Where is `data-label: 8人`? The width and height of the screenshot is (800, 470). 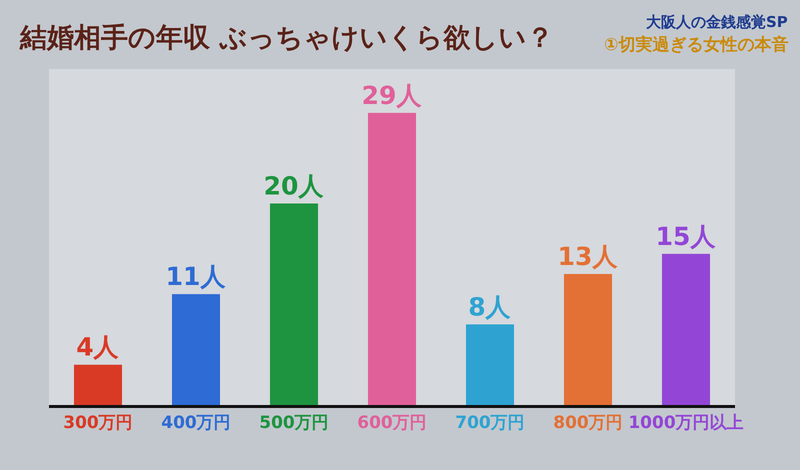
data-label: 8人 is located at coordinates (490, 307).